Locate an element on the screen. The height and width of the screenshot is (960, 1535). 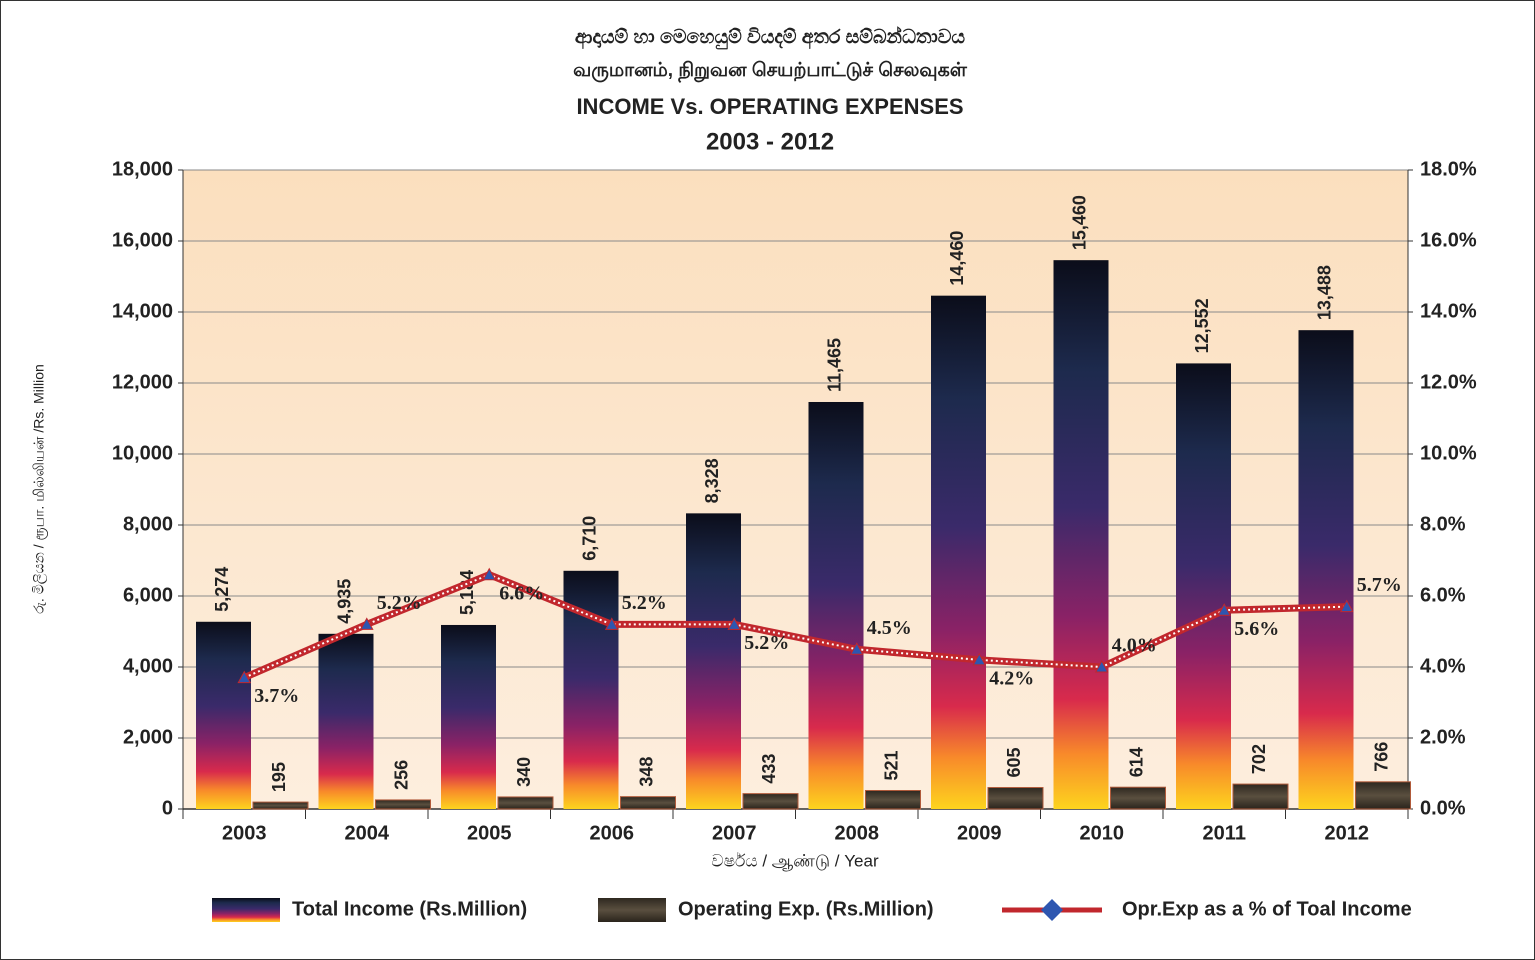
x-tick-label: 2009 is located at coordinates (979, 833).